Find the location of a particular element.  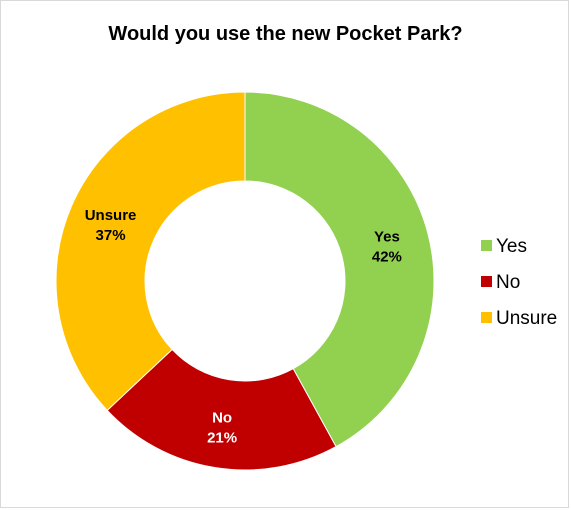

slice-category-text: Unsure is located at coordinates (111, 215).